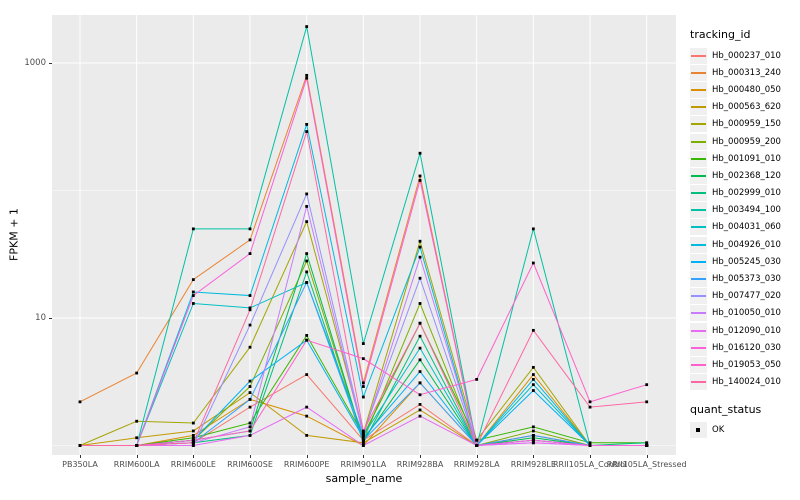 This screenshot has width=800, height=500. I want to click on legend-entry-Hb_003494_100: Hb_003494_100, so click(745, 210).